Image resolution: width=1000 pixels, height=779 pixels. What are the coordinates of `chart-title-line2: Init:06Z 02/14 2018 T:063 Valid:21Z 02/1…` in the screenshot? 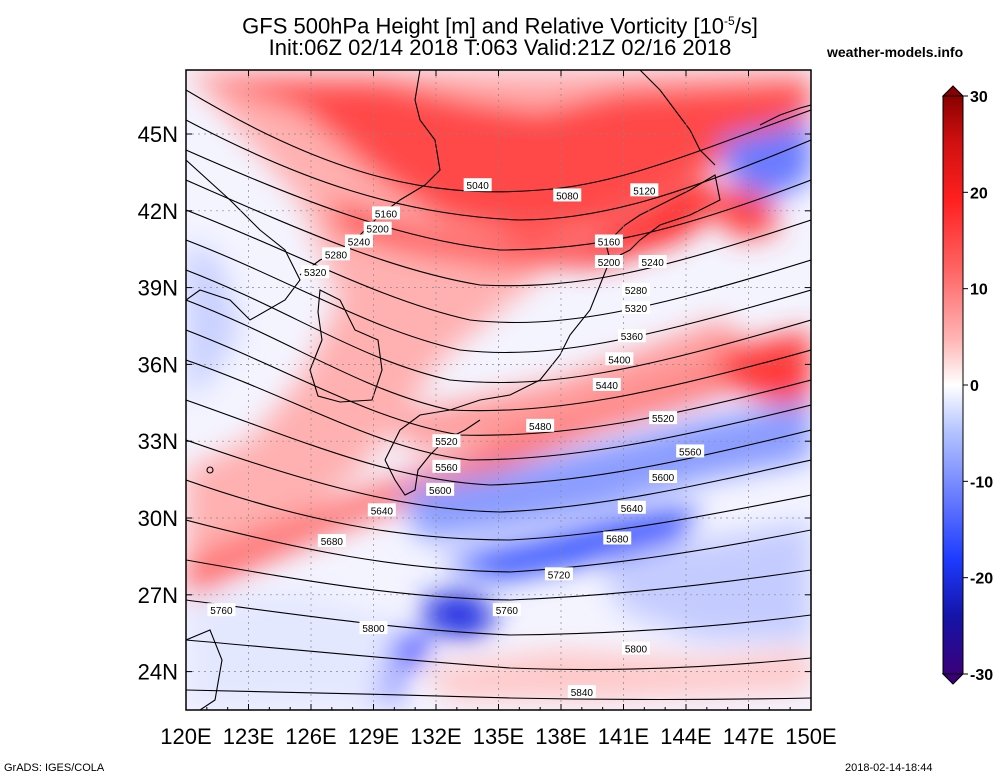 It's located at (500, 47).